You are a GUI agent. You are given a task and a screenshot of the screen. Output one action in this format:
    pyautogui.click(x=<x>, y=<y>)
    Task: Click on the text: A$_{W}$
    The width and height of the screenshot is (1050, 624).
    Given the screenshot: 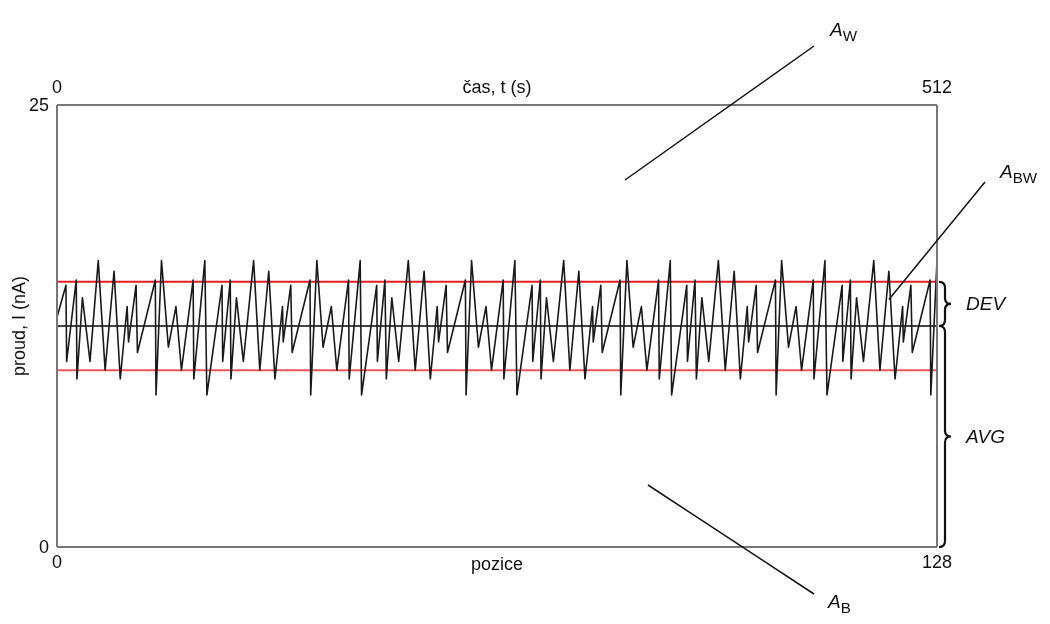 What is the action you would take?
    pyautogui.click(x=843, y=31)
    